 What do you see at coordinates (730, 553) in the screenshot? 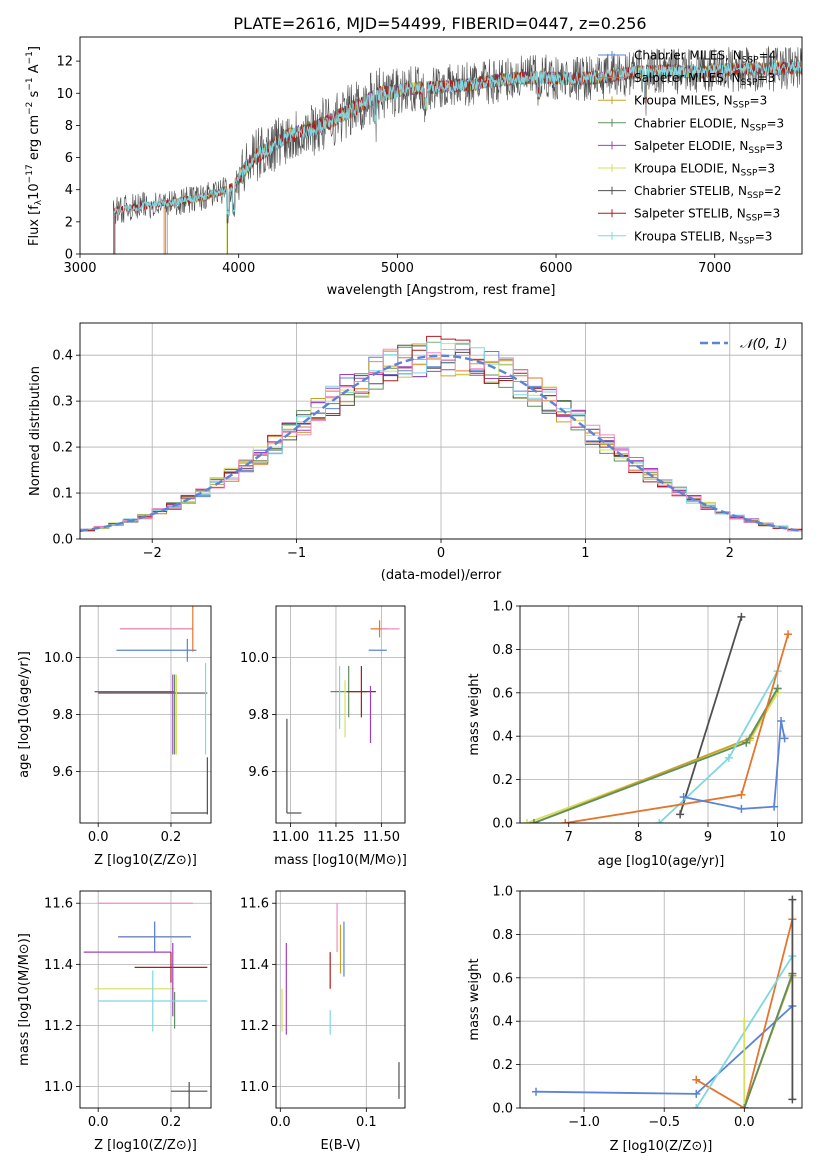
I see `x-tick-label: 2` at bounding box center [730, 553].